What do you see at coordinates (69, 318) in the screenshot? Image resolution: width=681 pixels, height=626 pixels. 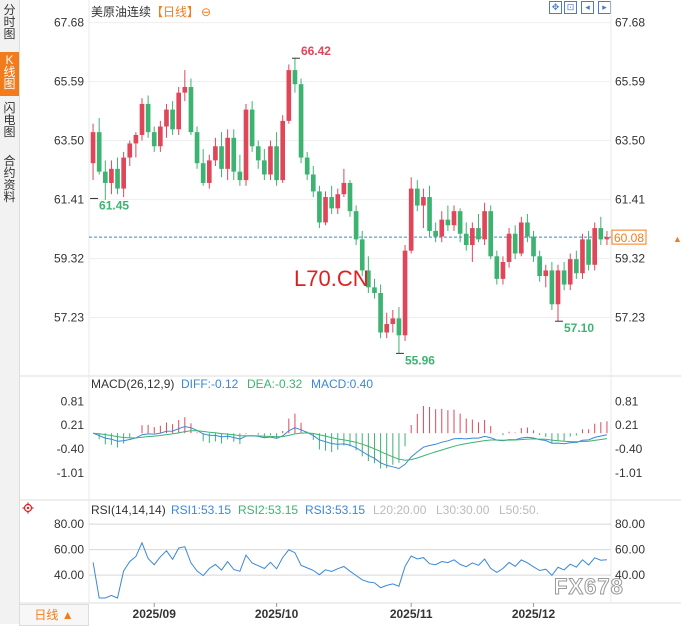 I see `price-tick-left: 57.23` at bounding box center [69, 318].